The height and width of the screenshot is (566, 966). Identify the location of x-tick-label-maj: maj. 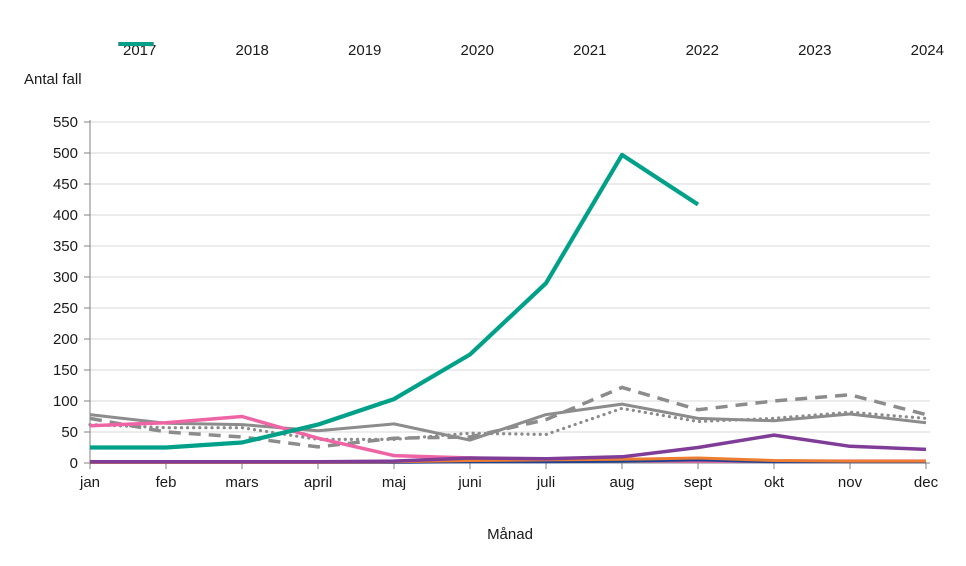
(394, 482).